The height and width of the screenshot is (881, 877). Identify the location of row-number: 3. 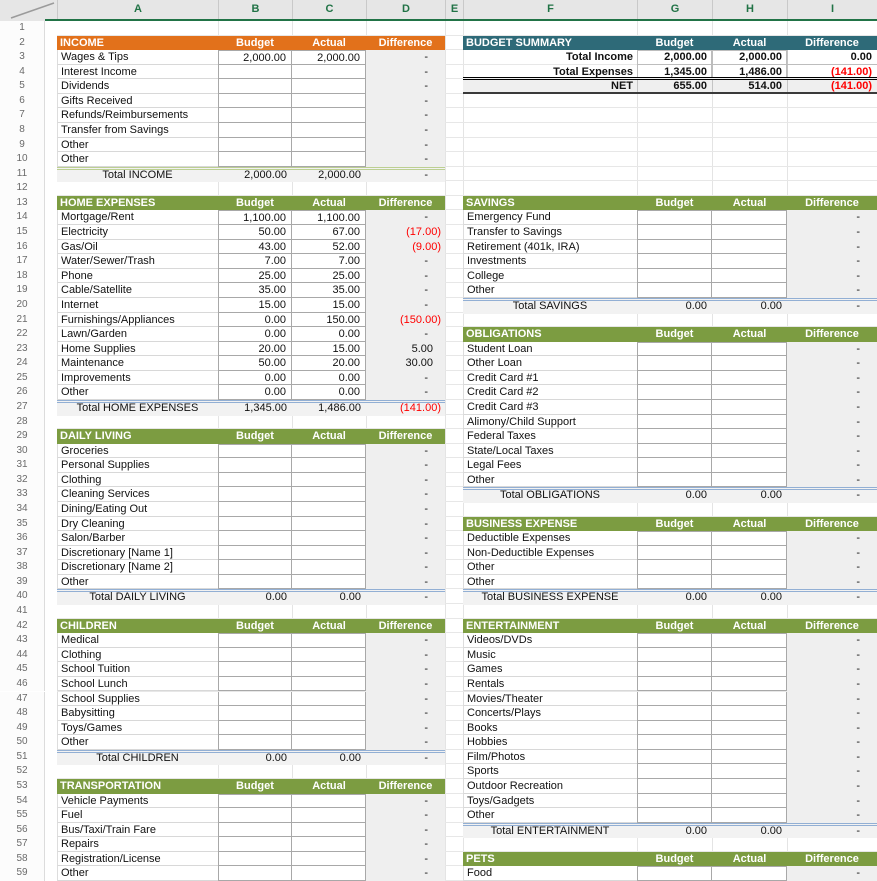
(22, 57).